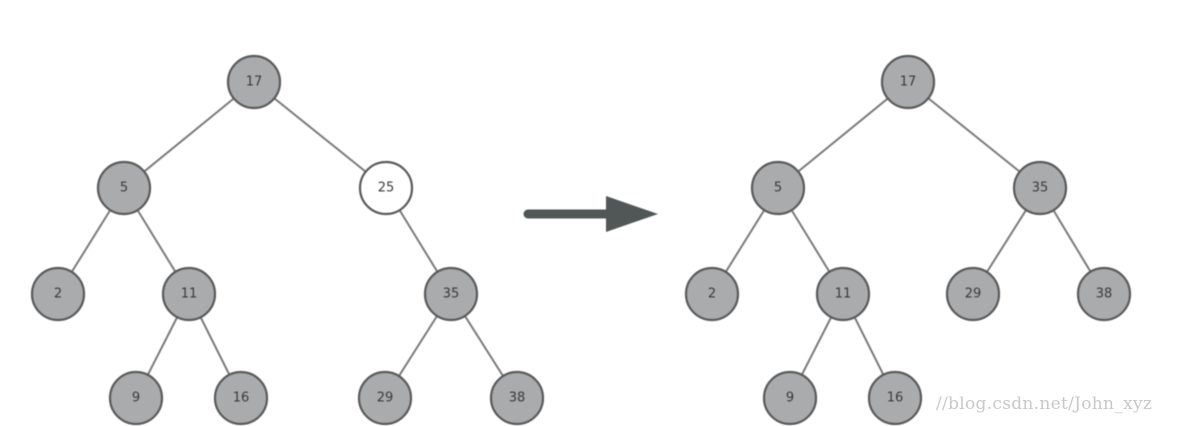 This screenshot has height=426, width=1188. Describe the element at coordinates (1044, 404) in the screenshot. I see `watermark-text: //blog.csdn.net/John_xyz` at that location.